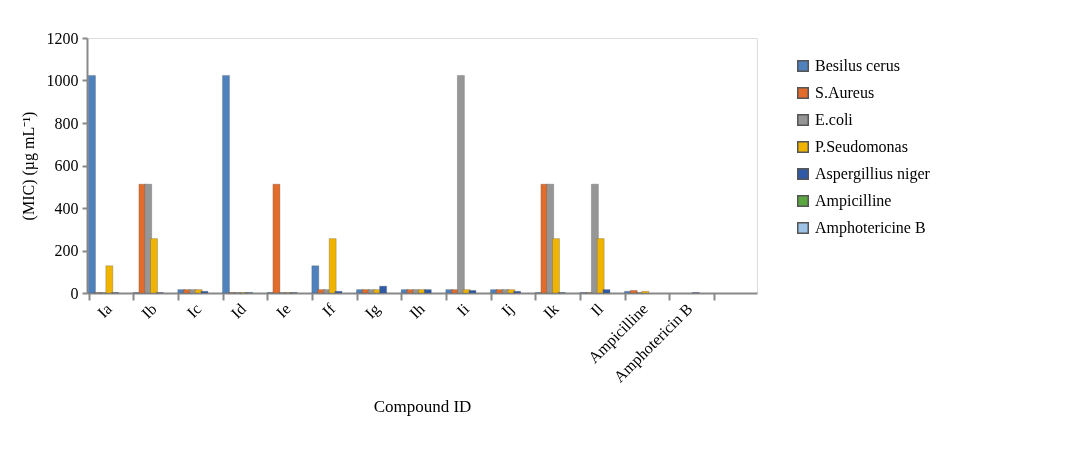  I want to click on x-tick-label: Ij, so click(508, 310).